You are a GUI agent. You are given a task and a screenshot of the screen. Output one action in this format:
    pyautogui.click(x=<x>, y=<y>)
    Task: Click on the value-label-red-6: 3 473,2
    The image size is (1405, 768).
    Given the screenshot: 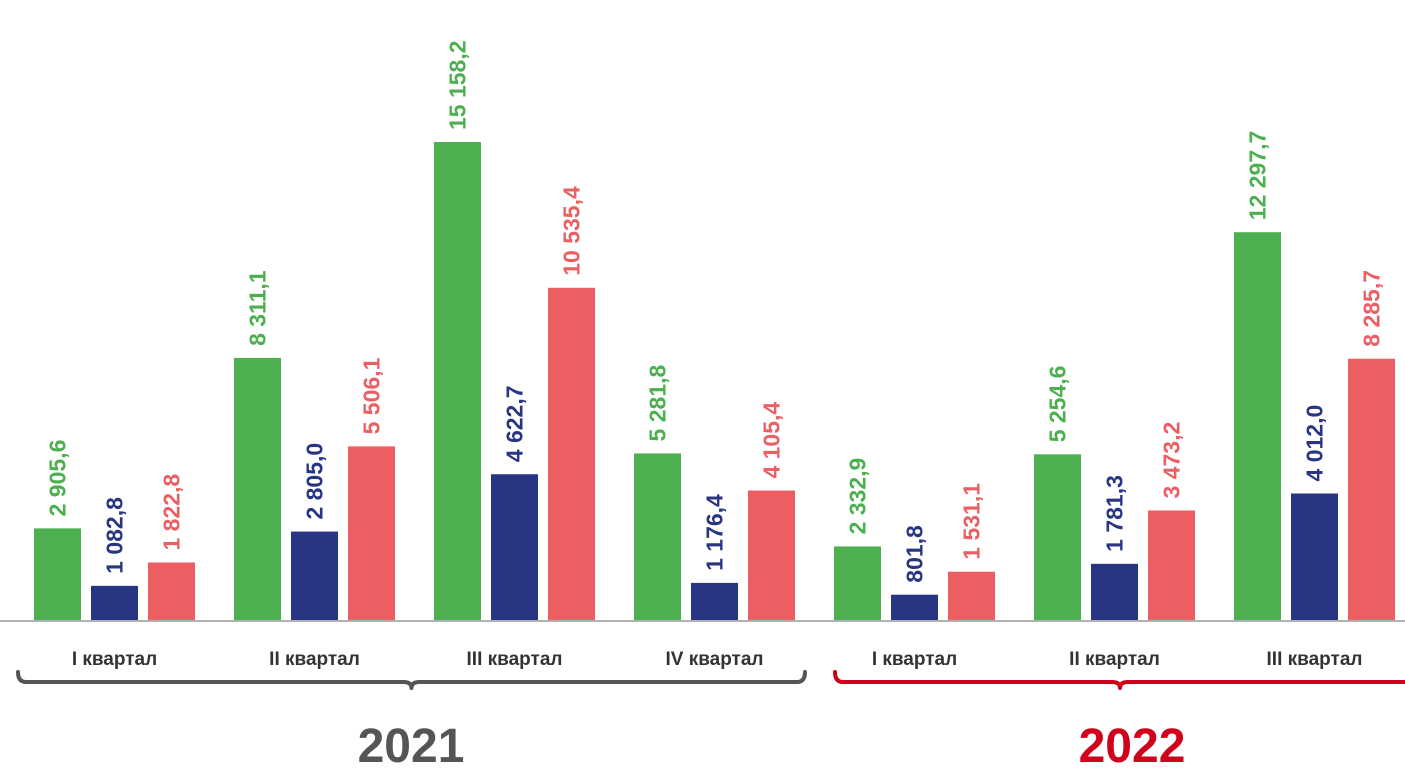 What is the action you would take?
    pyautogui.click(x=1172, y=460)
    